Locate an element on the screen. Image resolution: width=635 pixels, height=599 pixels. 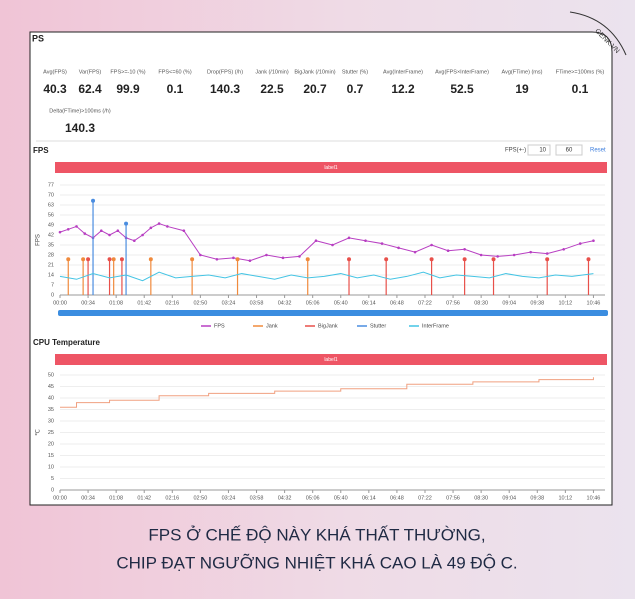
legend-label: Jank is located at coordinates (272, 326).